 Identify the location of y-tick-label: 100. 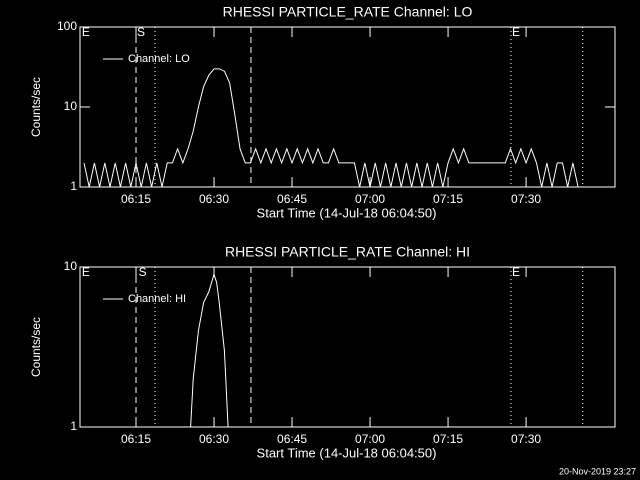
(67, 26).